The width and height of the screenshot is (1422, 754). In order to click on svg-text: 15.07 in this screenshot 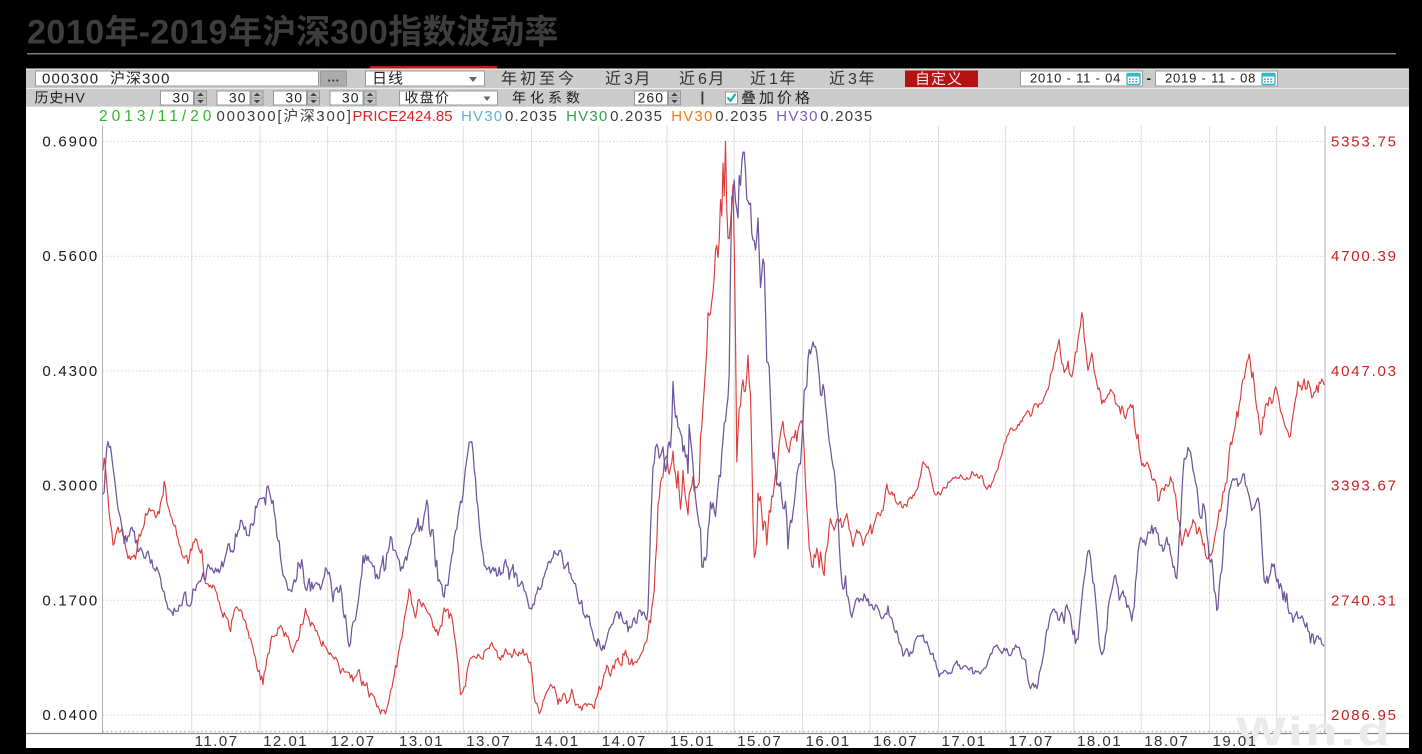, I will do `click(759, 741)`.